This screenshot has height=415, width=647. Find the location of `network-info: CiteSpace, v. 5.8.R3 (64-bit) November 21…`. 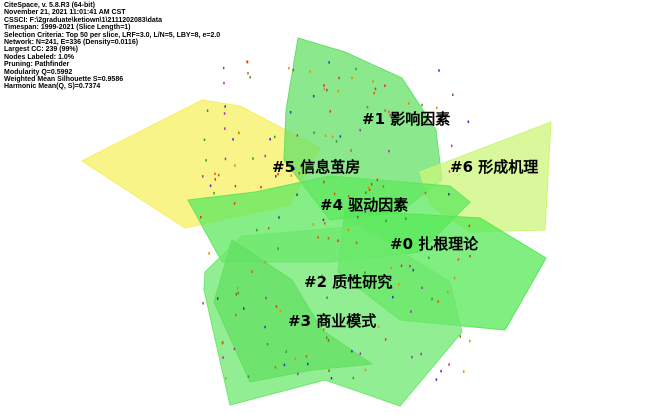

network-info: CiteSpace, v. 5.8.R3 (64-bit) November 21… is located at coordinates (112, 46).